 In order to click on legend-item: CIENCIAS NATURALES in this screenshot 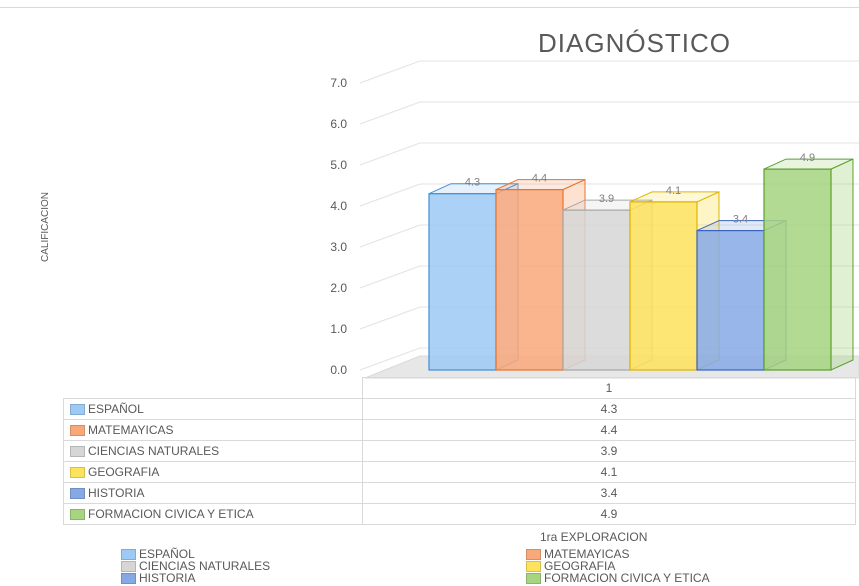, I will do `click(195, 566)`.